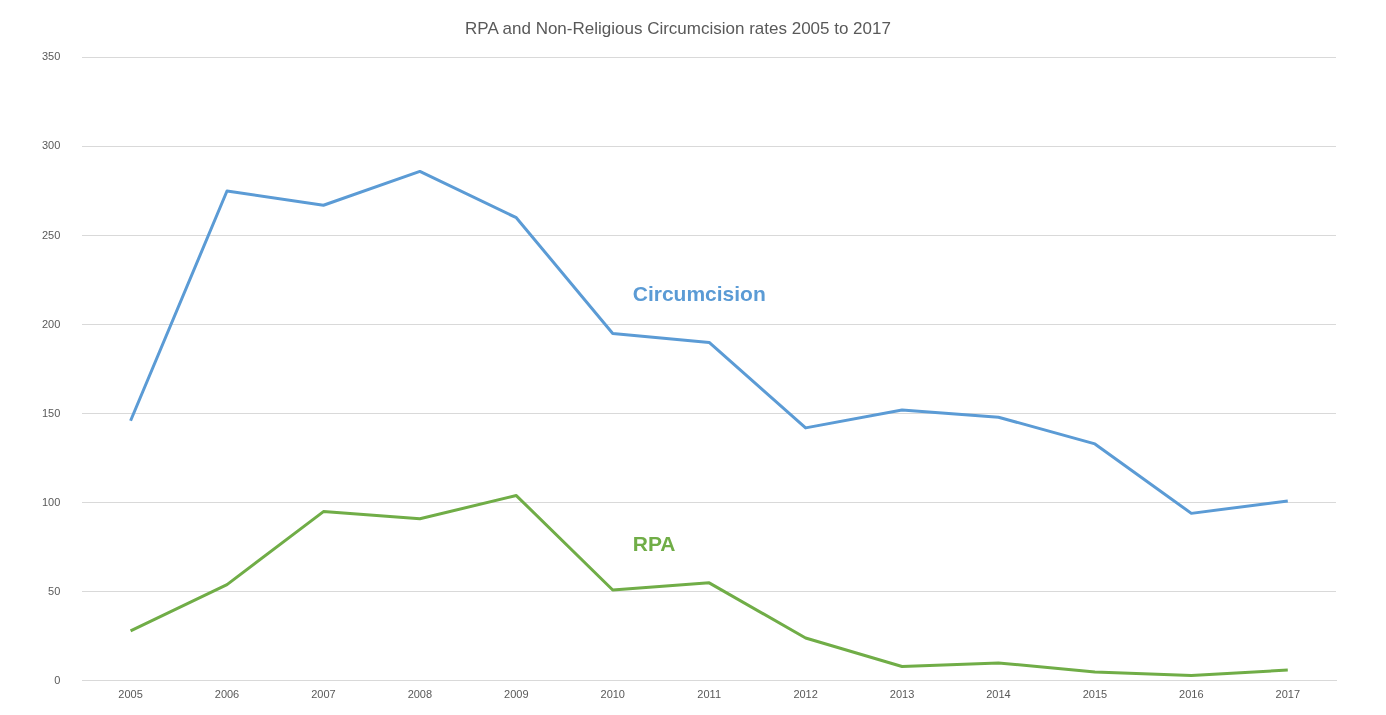  I want to click on series-label: Circumcision, so click(699, 294).